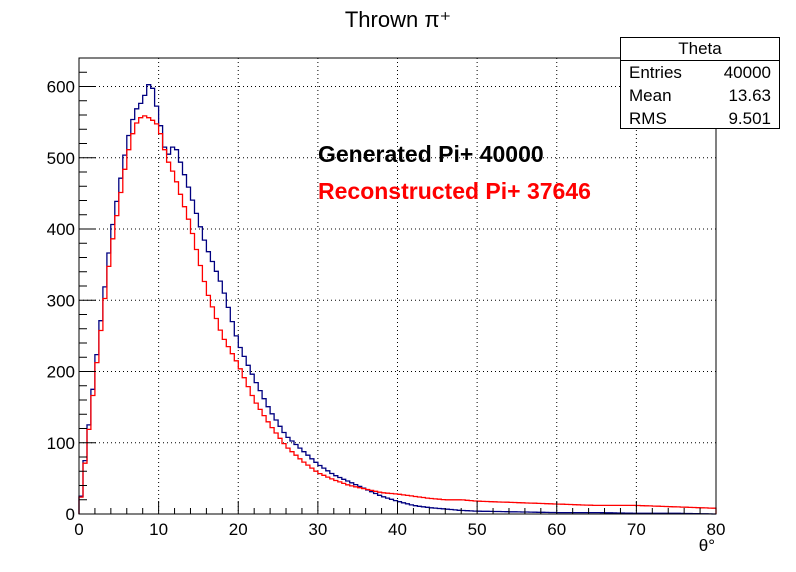  What do you see at coordinates (238, 529) in the screenshot?
I see `x-tick-label: 20` at bounding box center [238, 529].